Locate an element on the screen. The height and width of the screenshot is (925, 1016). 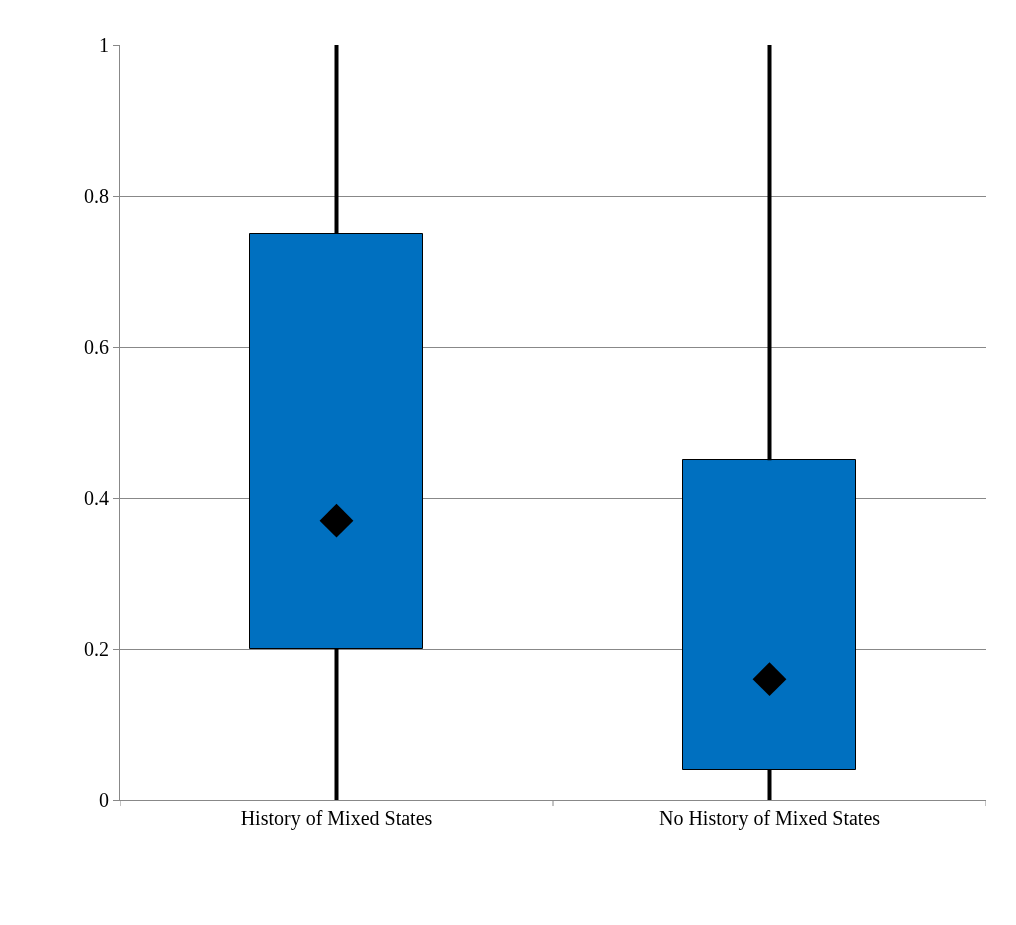
y-tick-label: 0.2 is located at coordinates (96, 649).